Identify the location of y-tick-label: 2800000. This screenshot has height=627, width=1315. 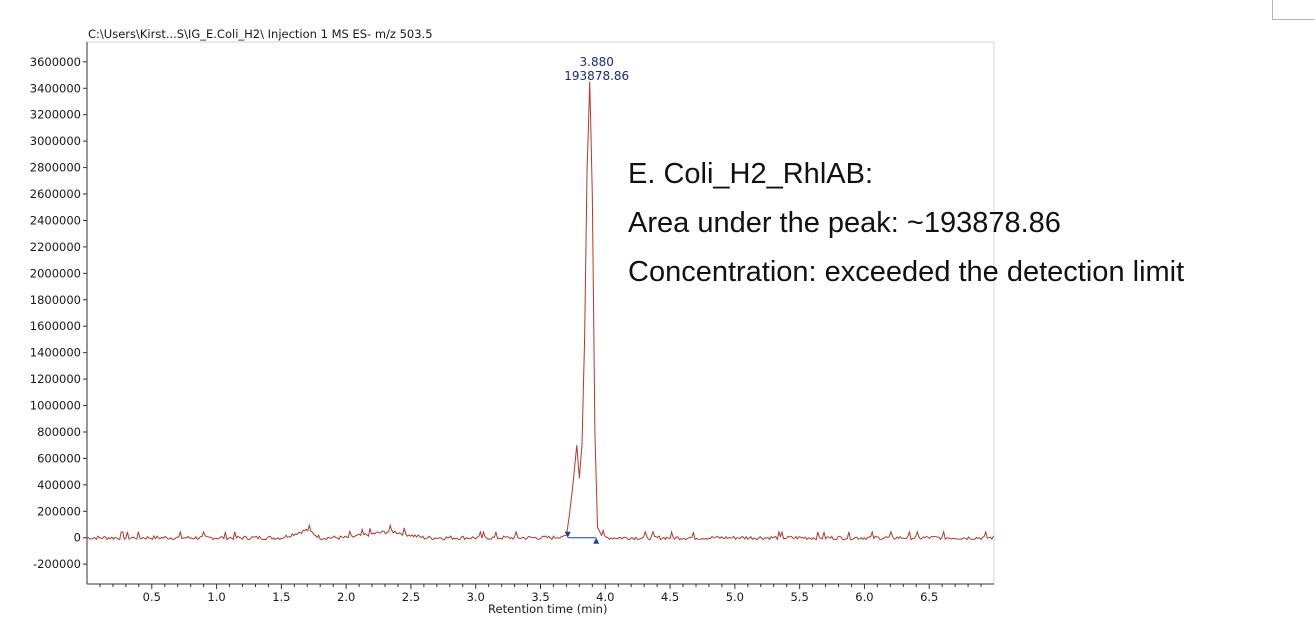
(55, 168).